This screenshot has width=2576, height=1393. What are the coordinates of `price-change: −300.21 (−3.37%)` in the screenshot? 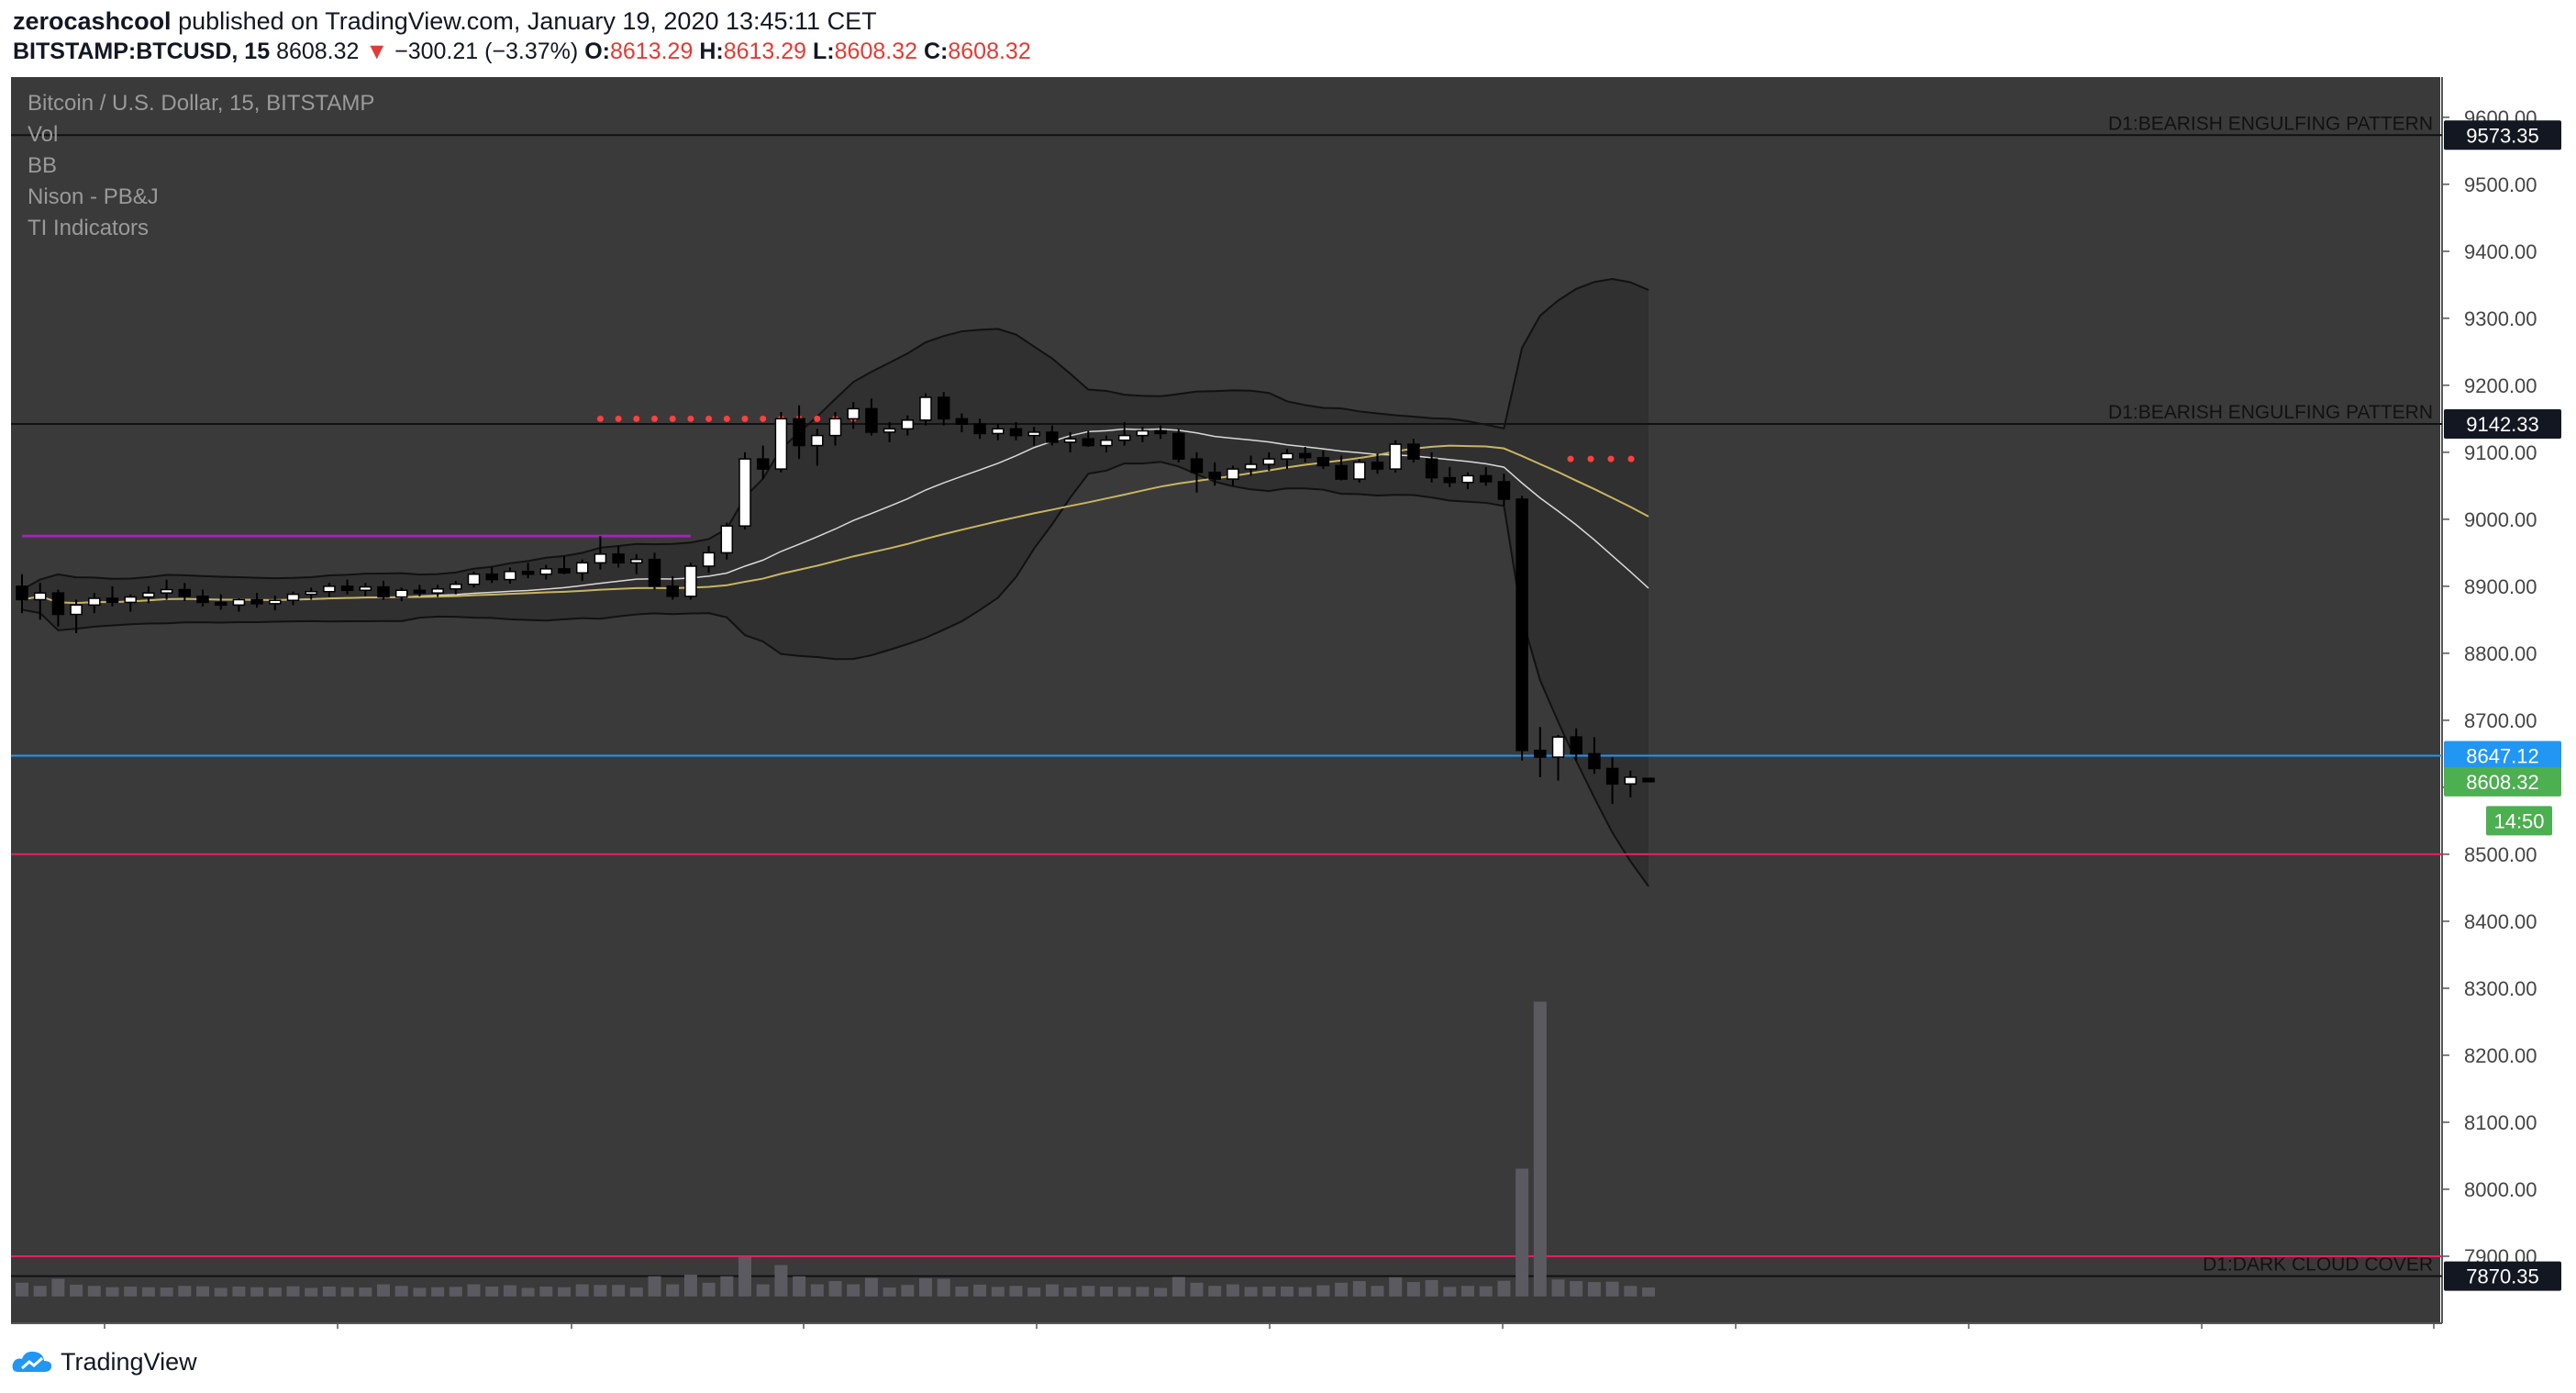 It's located at (486, 51).